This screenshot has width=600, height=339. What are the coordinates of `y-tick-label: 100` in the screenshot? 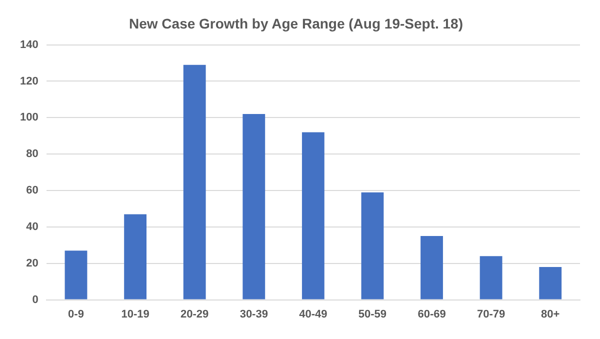 It's located at (29, 118).